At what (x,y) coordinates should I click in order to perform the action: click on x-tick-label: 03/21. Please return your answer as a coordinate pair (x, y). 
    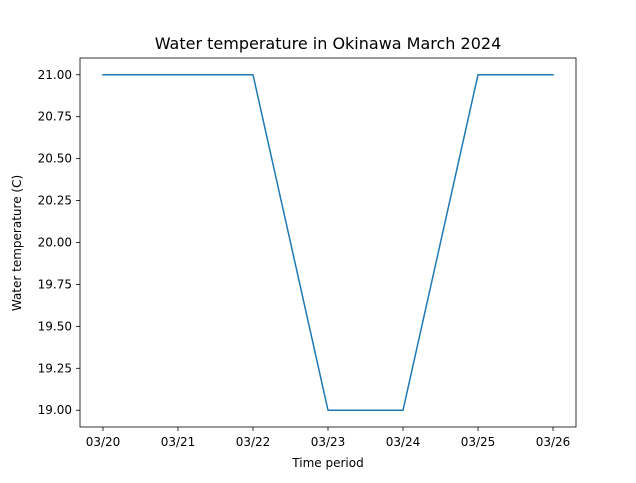
    Looking at the image, I should click on (178, 442).